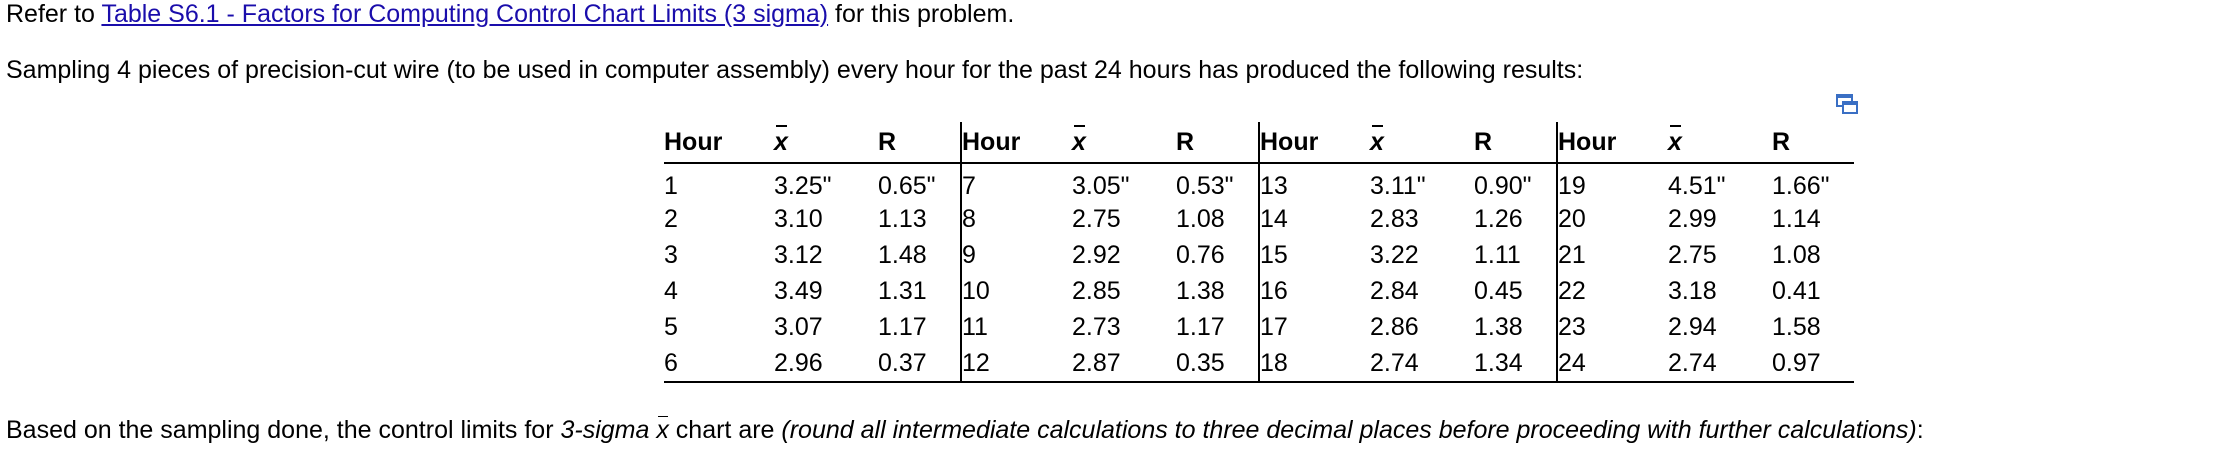 This screenshot has height=458, width=2238. Describe the element at coordinates (1801, 186) in the screenshot. I see `cell-r: 1.66"` at that location.